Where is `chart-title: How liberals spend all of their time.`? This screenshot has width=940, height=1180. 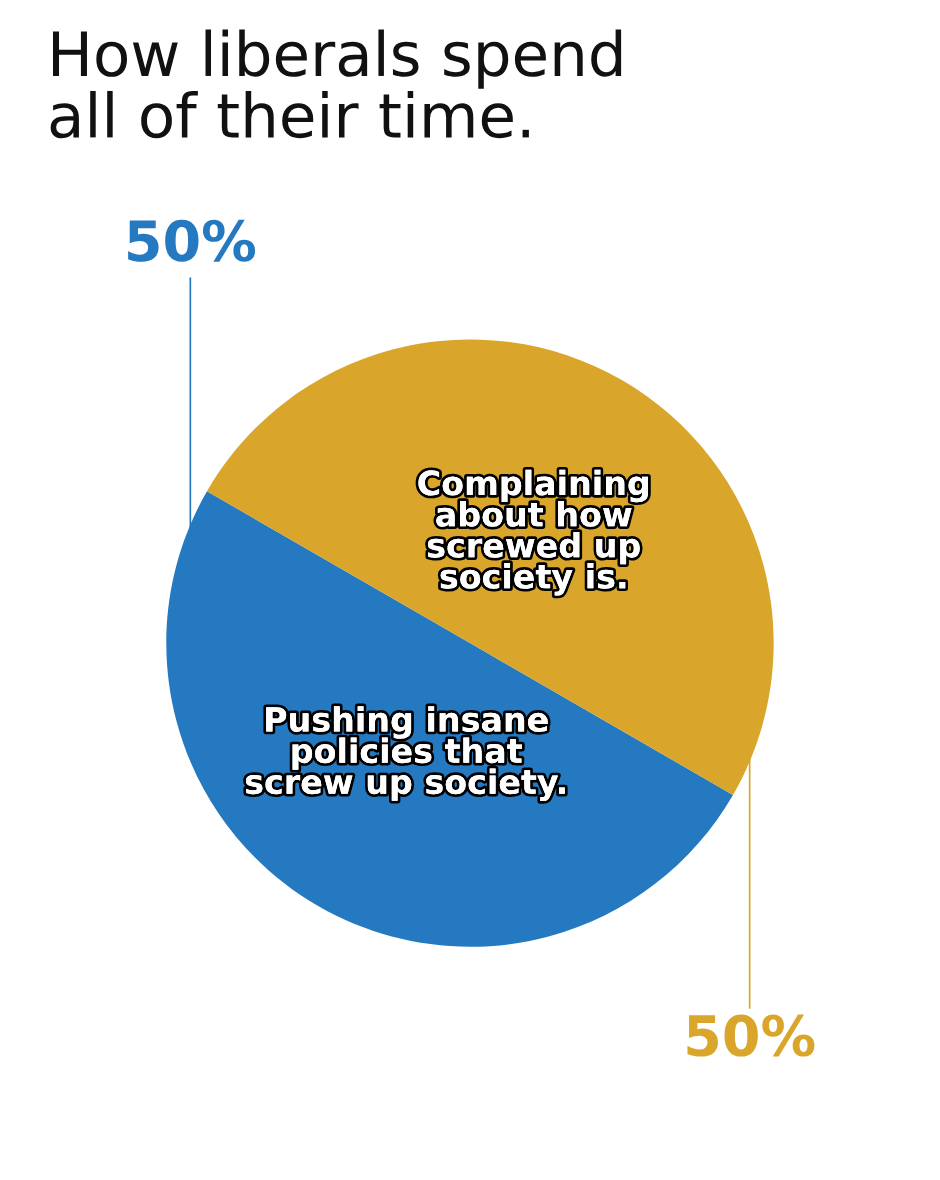 chart-title: How liberals spend all of their time. is located at coordinates (336, 84).